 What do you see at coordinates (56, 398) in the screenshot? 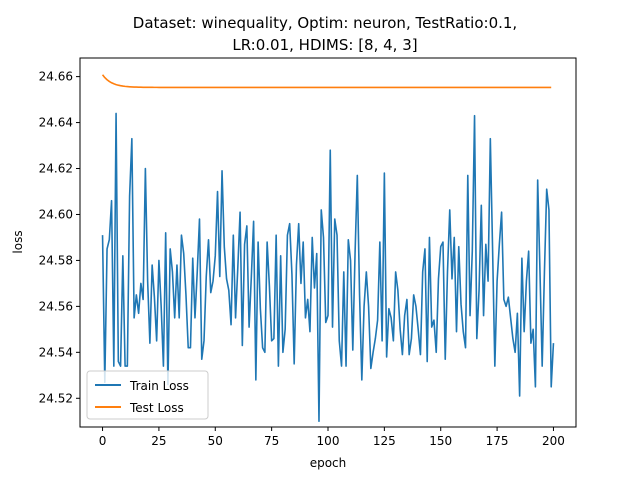
I see `y-tick-label: 24.52` at bounding box center [56, 398].